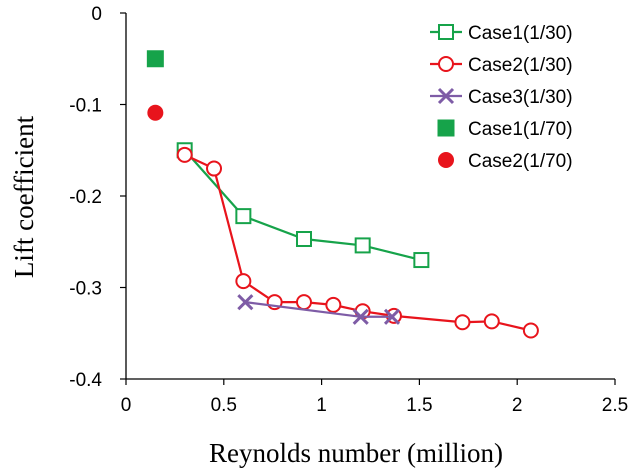 The width and height of the screenshot is (633, 474). I want to click on x-tick-label: 0.5, so click(224, 405).